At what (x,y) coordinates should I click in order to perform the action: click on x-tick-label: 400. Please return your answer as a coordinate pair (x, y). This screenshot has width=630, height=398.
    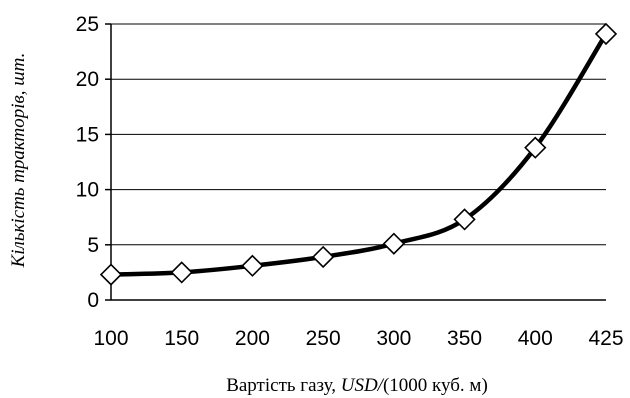
    Looking at the image, I should click on (535, 338).